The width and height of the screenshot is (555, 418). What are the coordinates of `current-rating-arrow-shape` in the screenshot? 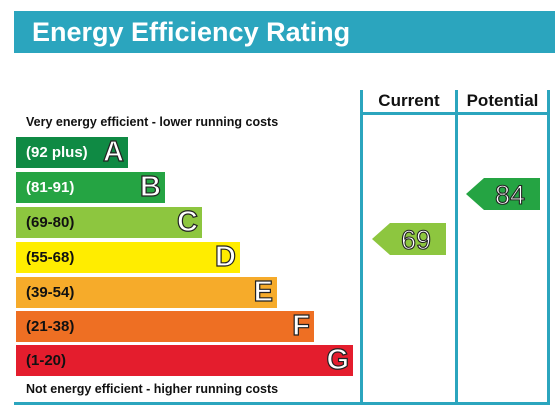 It's located at (409, 239).